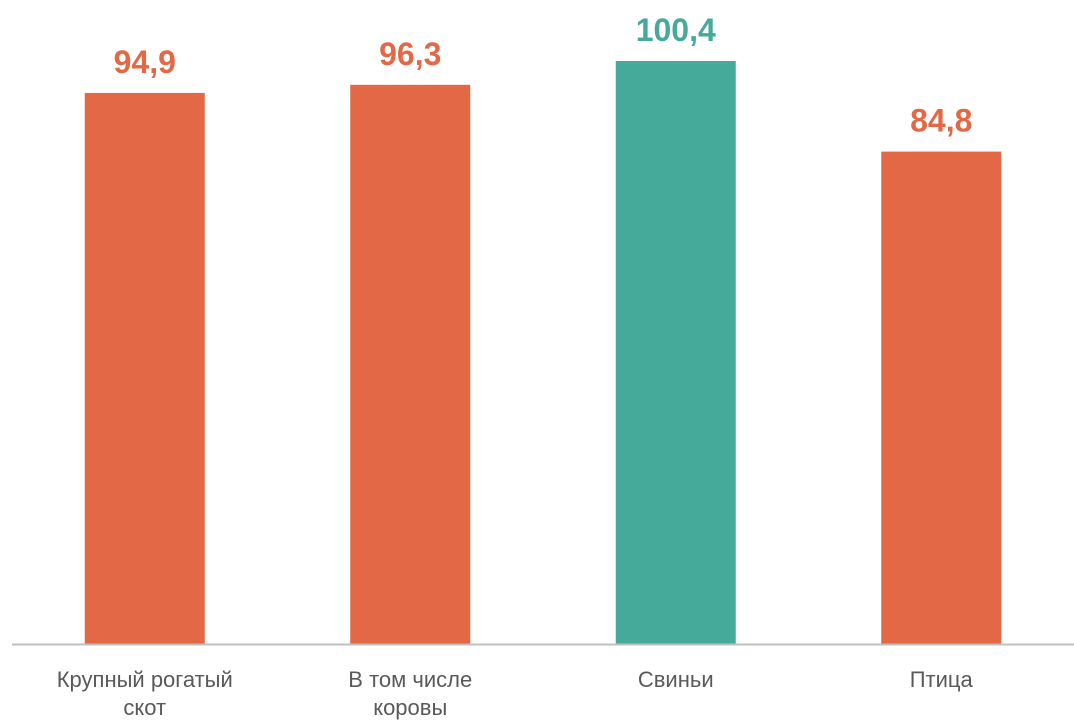 The height and width of the screenshot is (721, 1074). Describe the element at coordinates (676, 30) in the screenshot. I see `value-label-2: 100,4` at that location.